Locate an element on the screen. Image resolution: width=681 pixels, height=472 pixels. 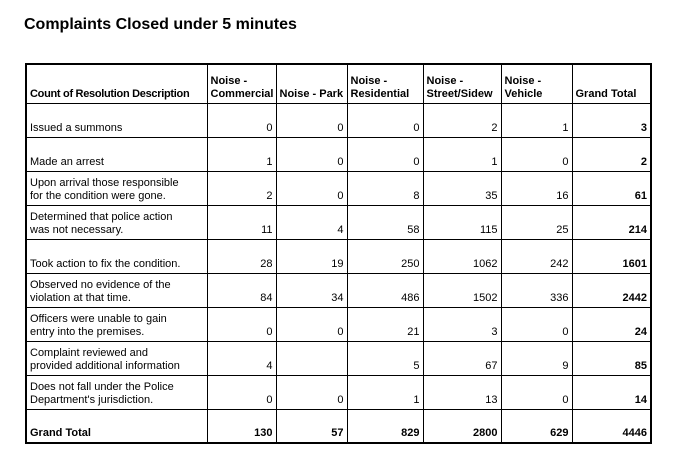
value-cell: 629 is located at coordinates (536, 426).